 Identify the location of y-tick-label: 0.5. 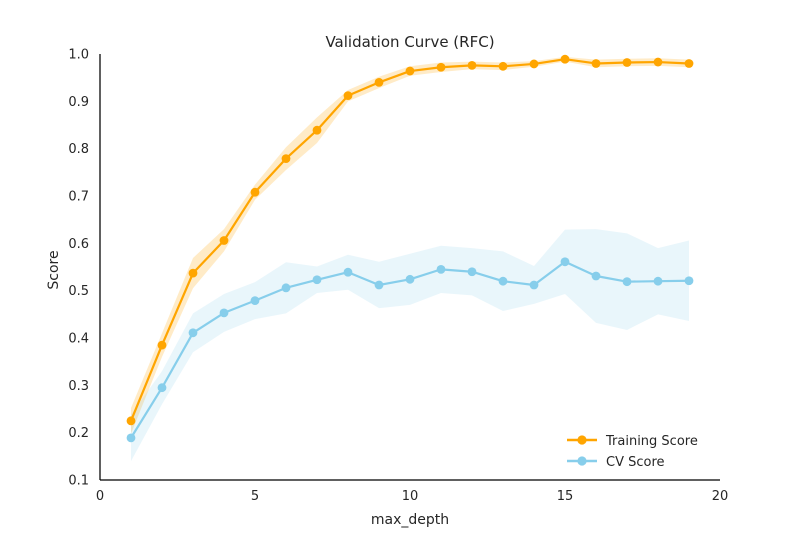
(78, 291).